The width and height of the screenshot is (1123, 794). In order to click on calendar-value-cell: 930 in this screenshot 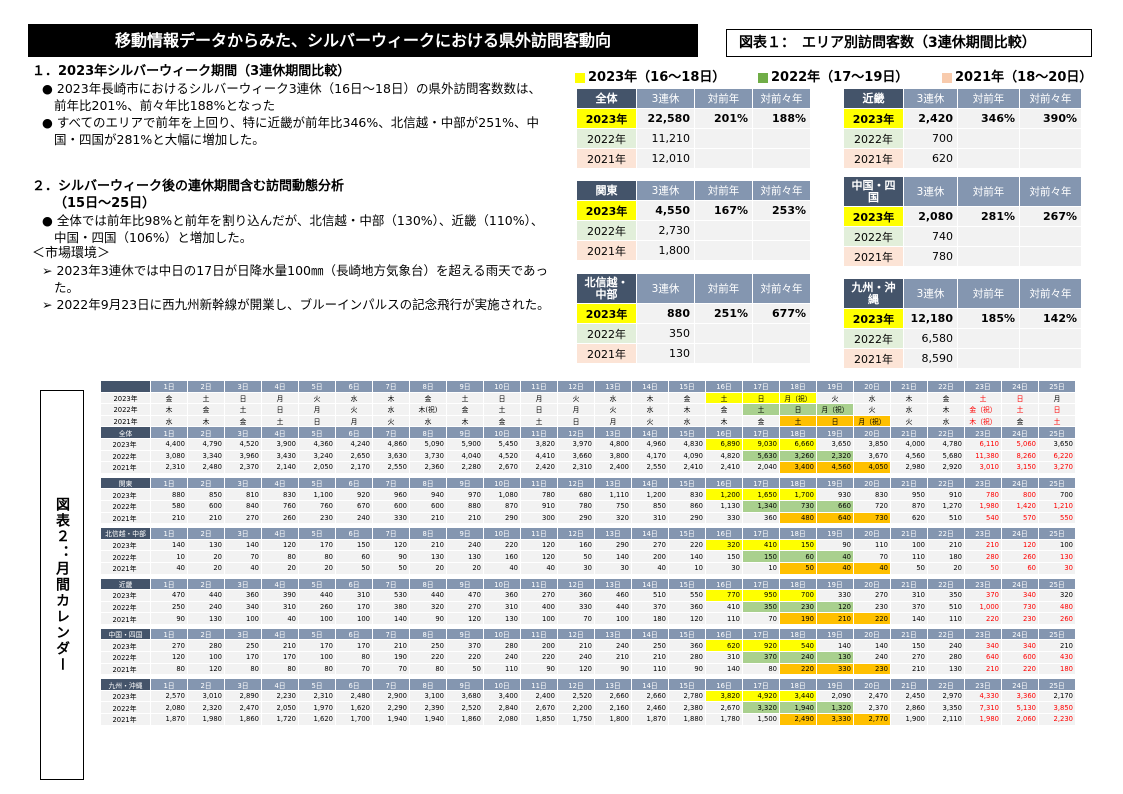, I will do `click(835, 494)`.